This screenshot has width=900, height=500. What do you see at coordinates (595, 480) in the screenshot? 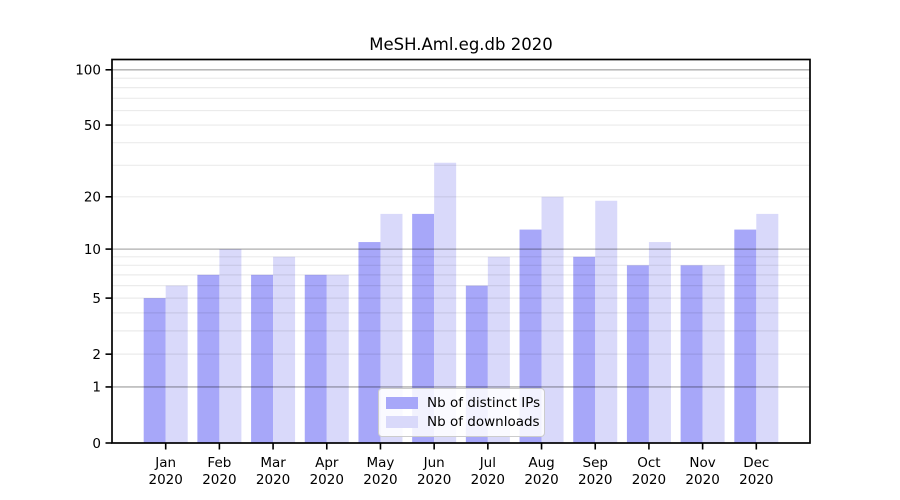
I see `x-tick-label-year-sep: 2020` at bounding box center [595, 480].